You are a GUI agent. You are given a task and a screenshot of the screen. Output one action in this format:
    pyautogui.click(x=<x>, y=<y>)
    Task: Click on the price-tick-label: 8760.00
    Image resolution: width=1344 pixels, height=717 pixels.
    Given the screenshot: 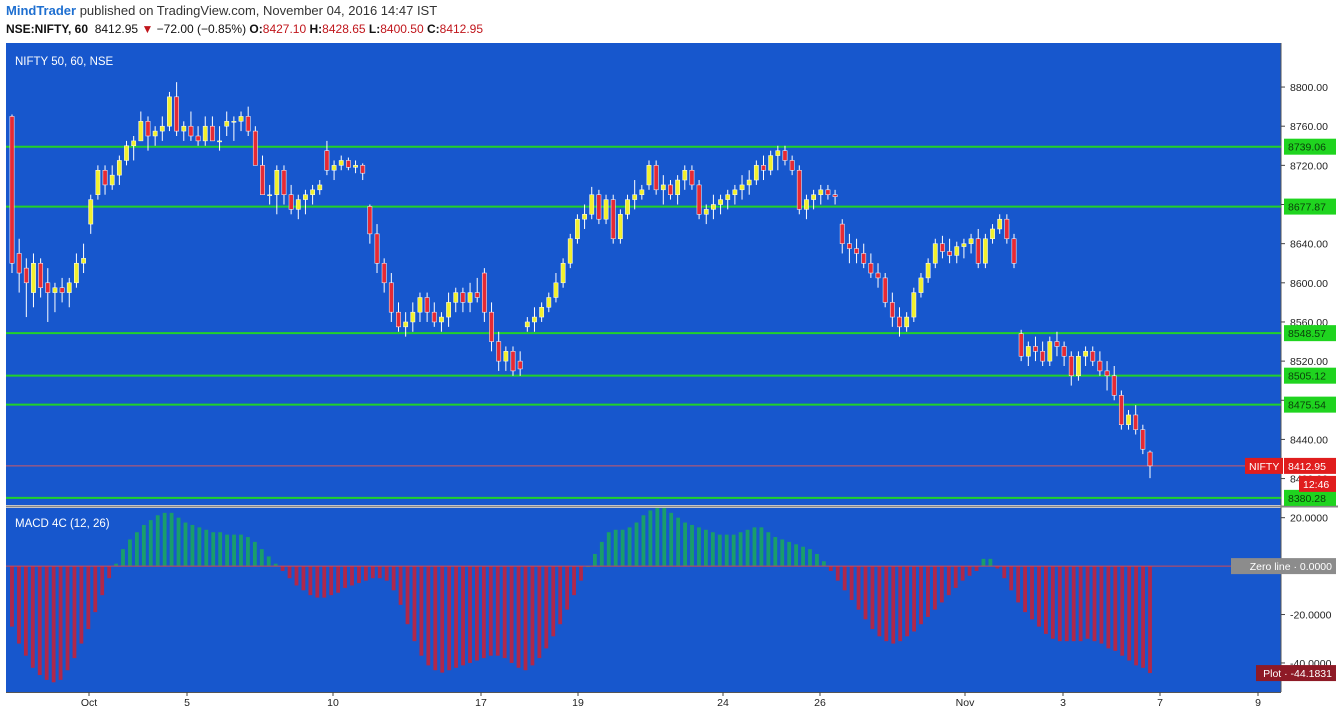 What is the action you would take?
    pyautogui.click(x=1309, y=127)
    